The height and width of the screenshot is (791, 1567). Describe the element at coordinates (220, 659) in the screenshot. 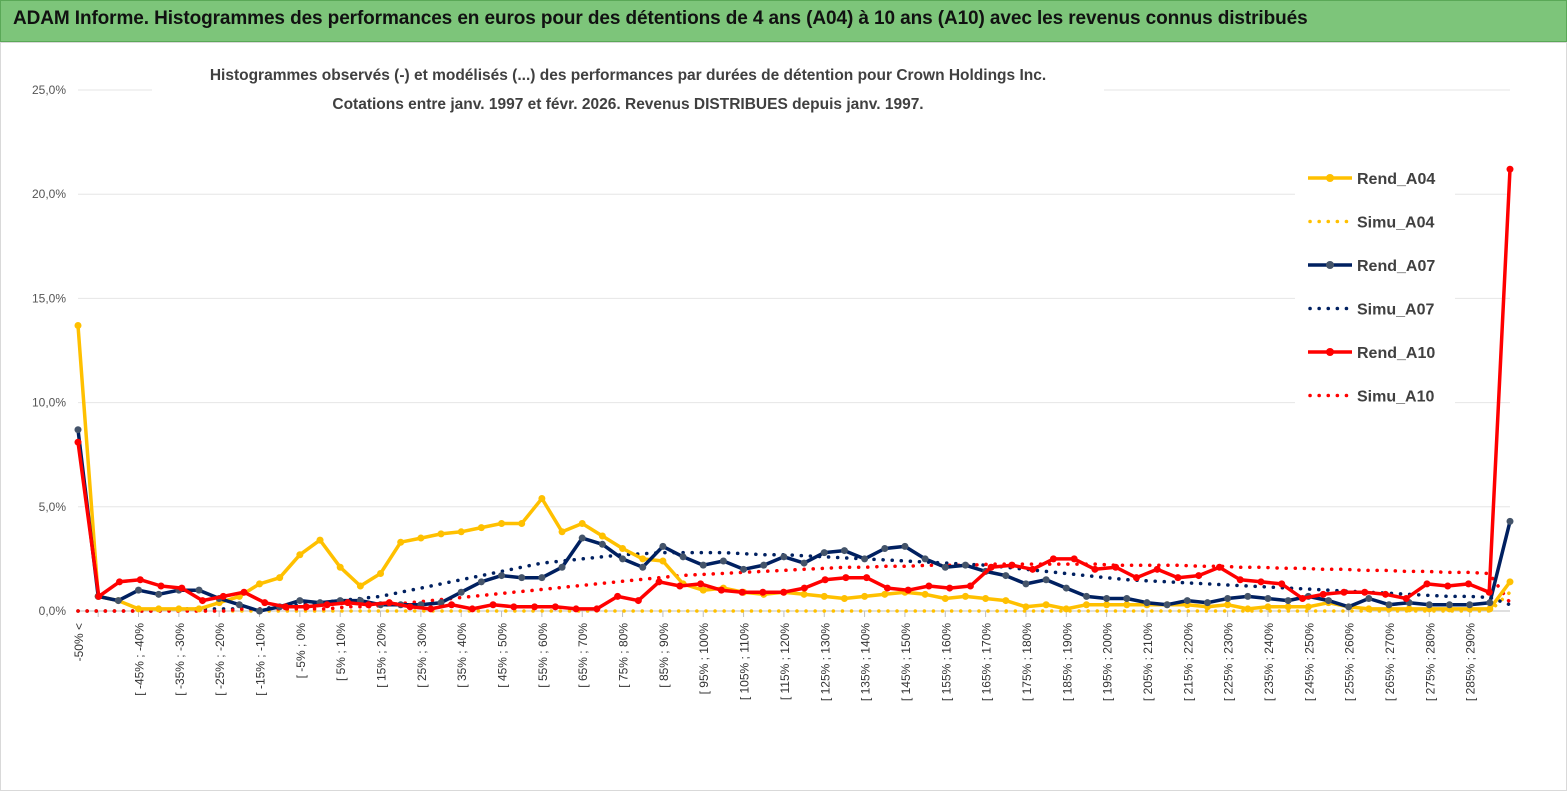

I see `x-tick-label: [ -25% ; -20%` at that location.